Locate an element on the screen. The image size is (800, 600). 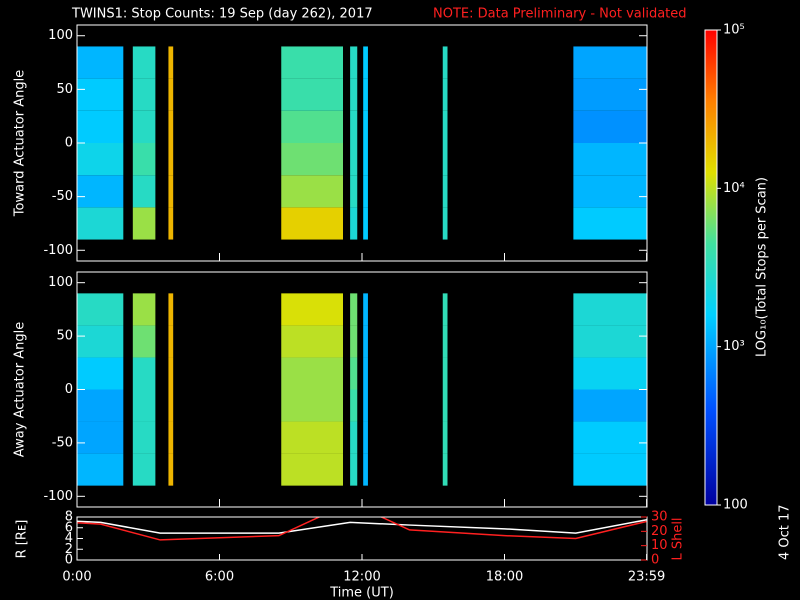
y-tick-label: 2 is located at coordinates (69, 549).